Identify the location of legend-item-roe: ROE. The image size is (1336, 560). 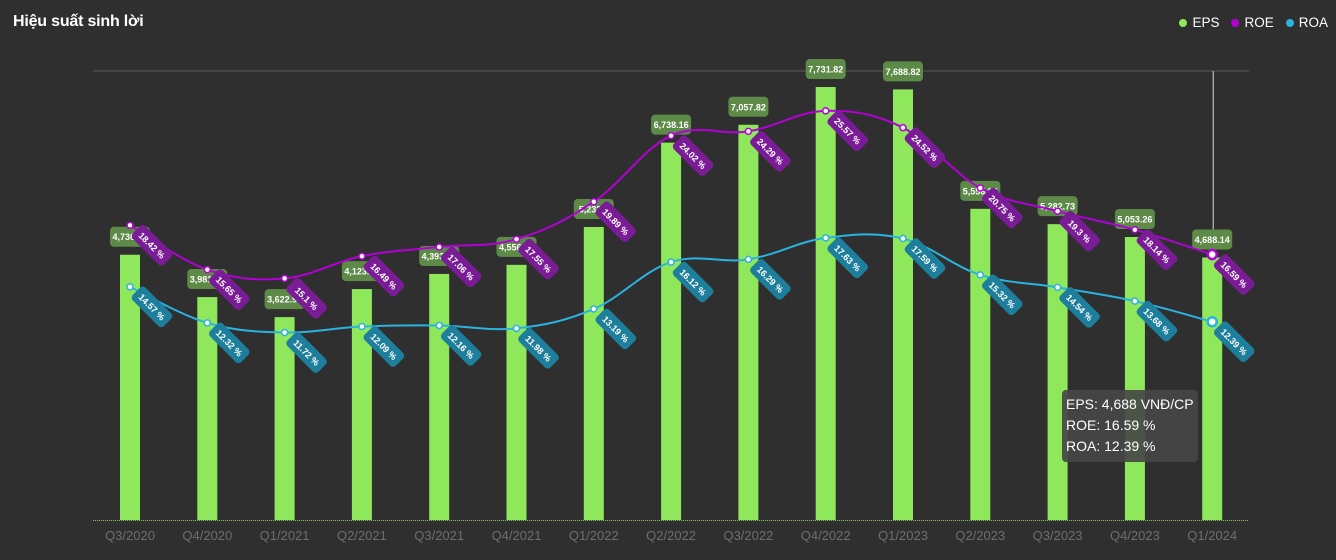
(1252, 22).